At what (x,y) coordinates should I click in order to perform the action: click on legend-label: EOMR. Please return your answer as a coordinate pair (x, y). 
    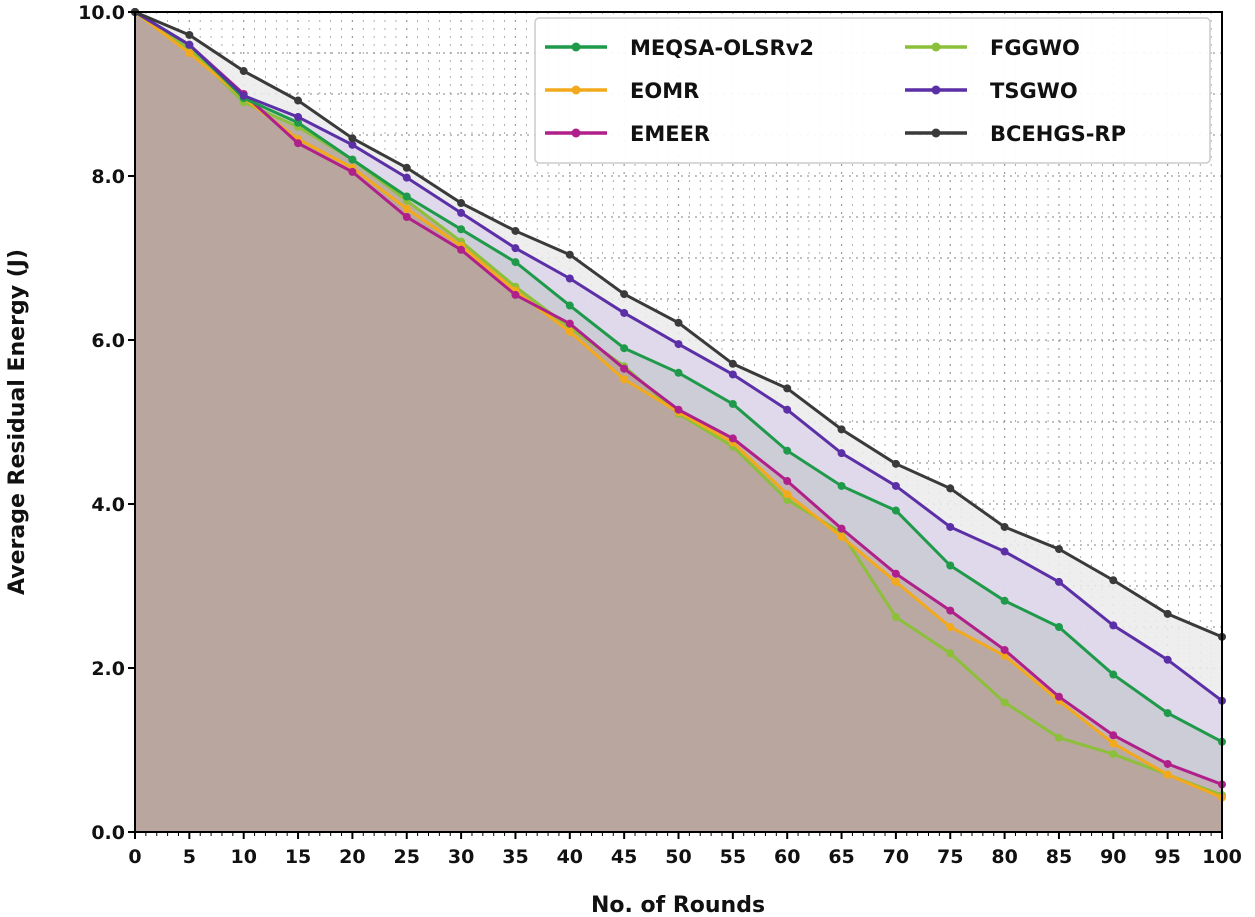
    Looking at the image, I should click on (664, 91).